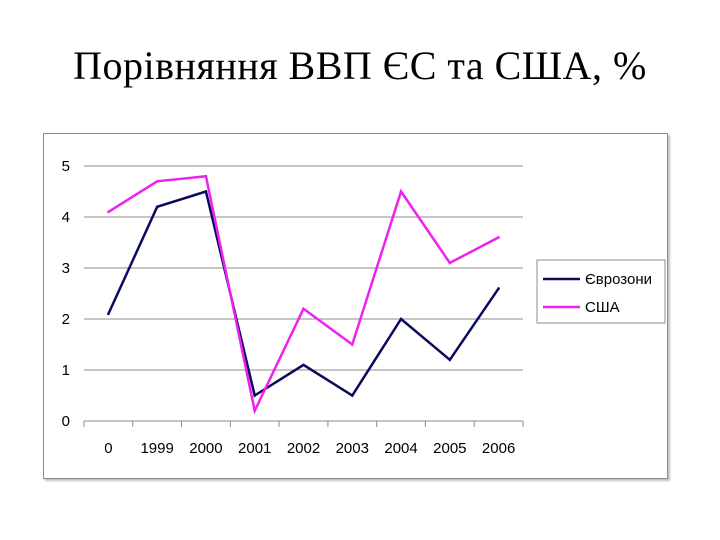  Describe the element at coordinates (66, 268) in the screenshot. I see `y-tick-label: 3` at that location.